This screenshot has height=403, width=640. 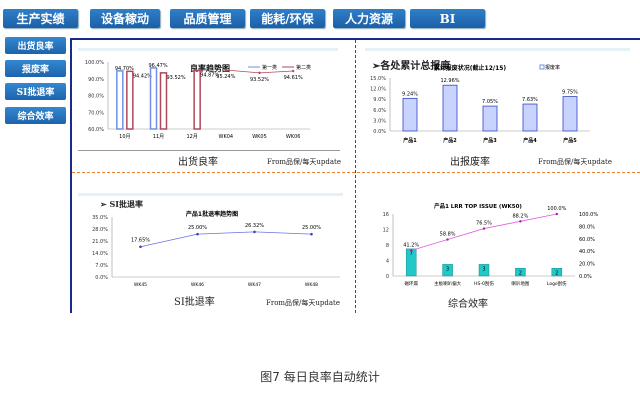 I want to click on si-x-tick: WK47, so click(x=254, y=285).